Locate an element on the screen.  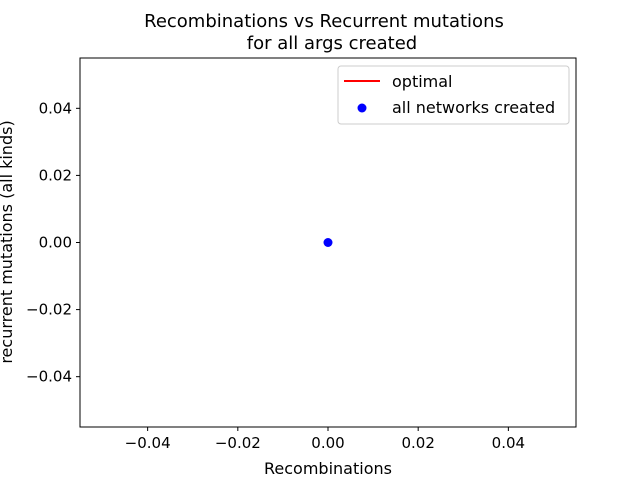
scatter-point is located at coordinates (328, 242).